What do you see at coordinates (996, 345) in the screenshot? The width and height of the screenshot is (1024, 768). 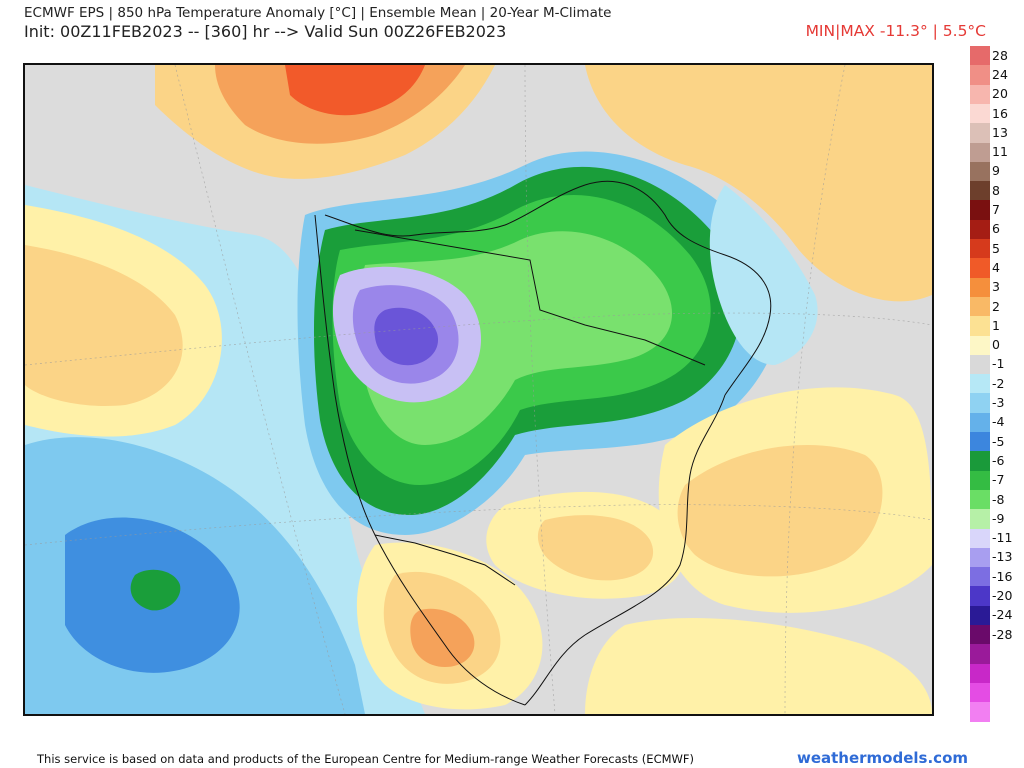 I see `legend-label: 0` at bounding box center [996, 345].